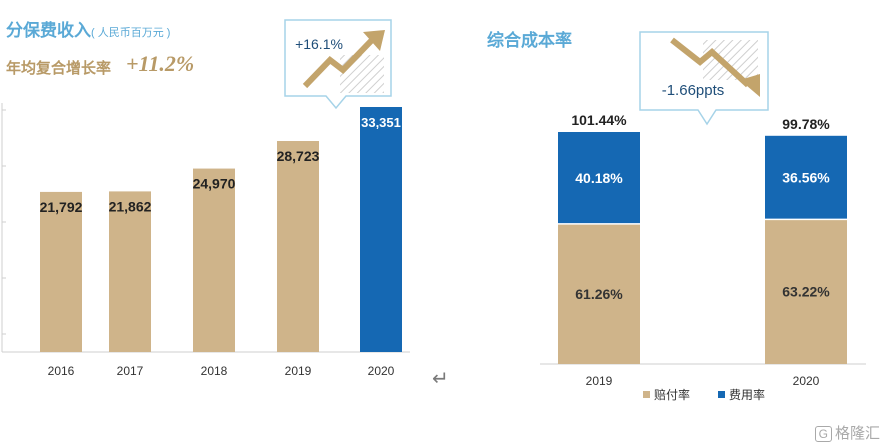 This screenshot has height=447, width=886. Describe the element at coordinates (704, 394) in the screenshot. I see `ratio-legend: 赔付率 费用率` at that location.